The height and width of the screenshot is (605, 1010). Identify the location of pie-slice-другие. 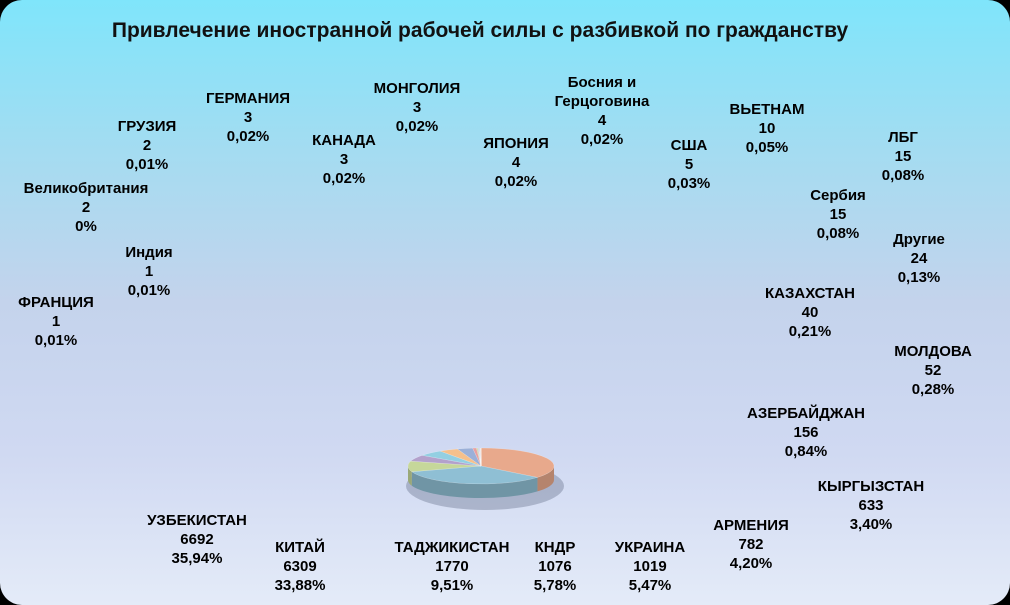
(480, 457).